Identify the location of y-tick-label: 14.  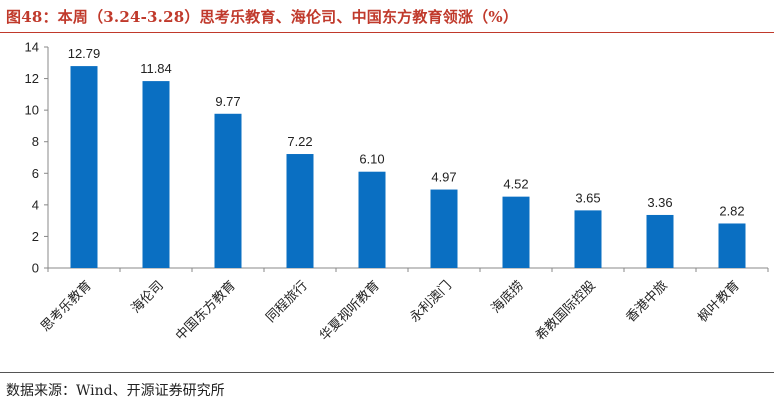
(32, 47).